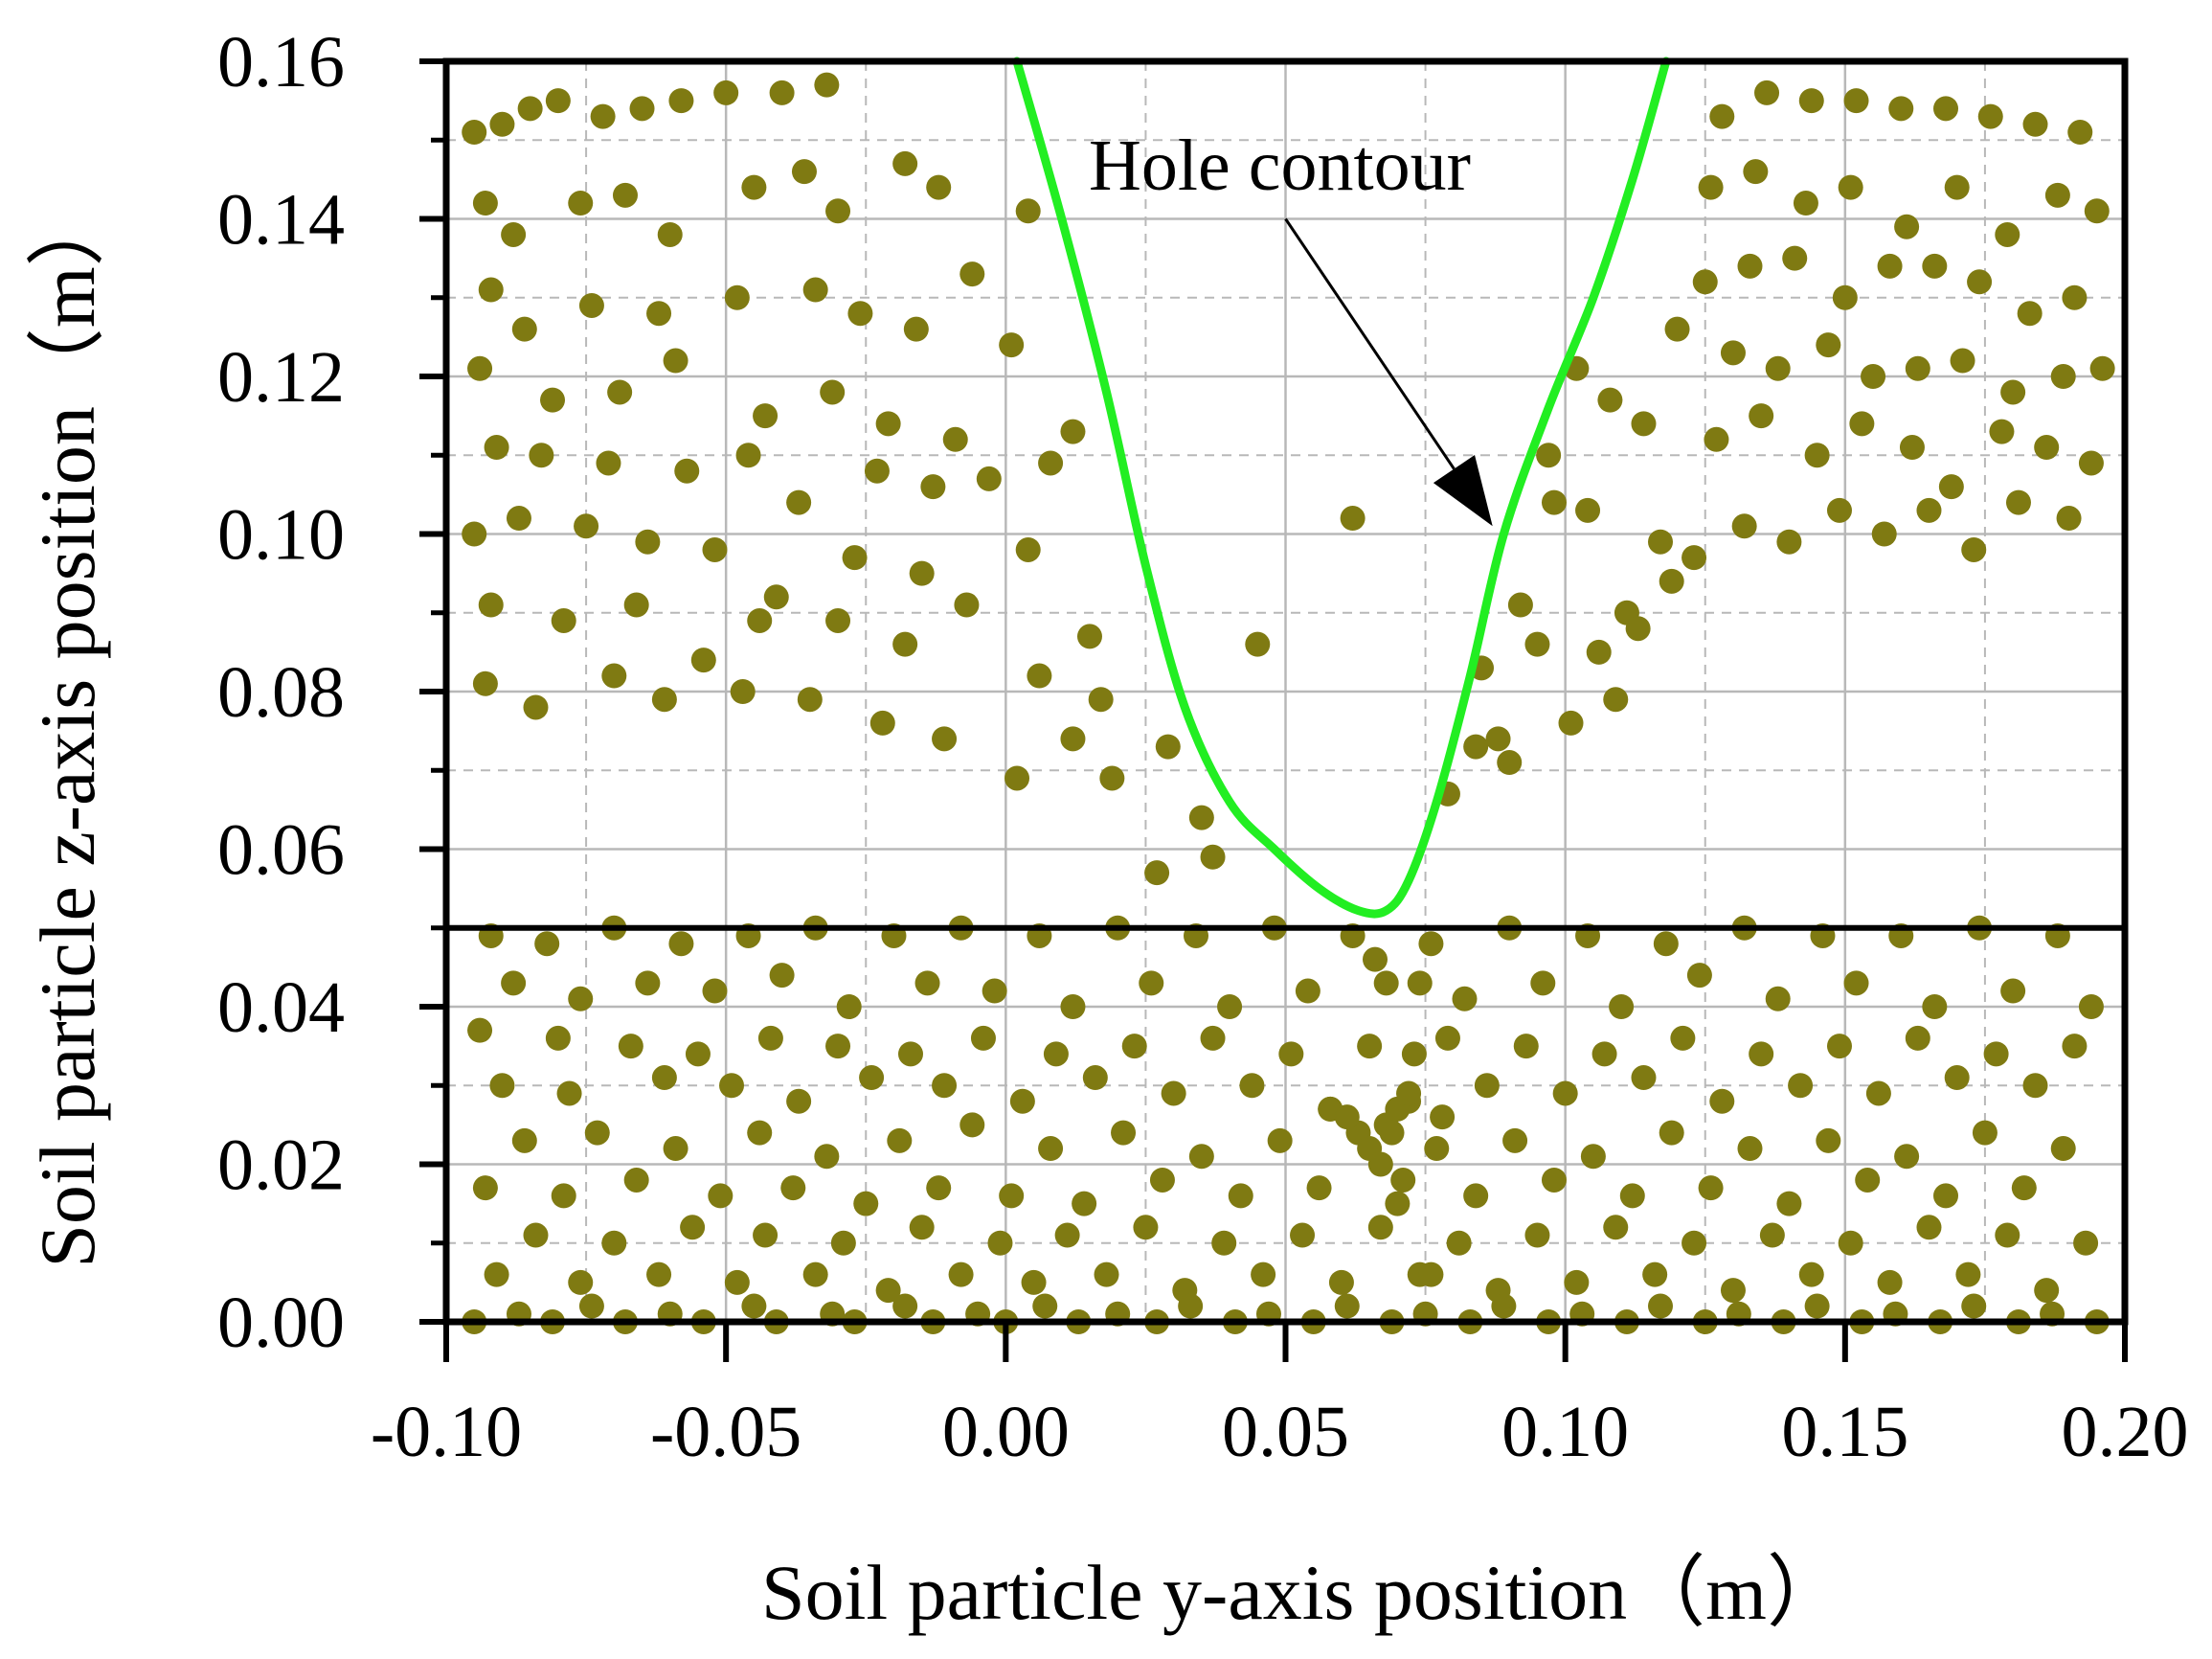  I want to click on x-tick-label: 0.20, so click(2125, 1432).